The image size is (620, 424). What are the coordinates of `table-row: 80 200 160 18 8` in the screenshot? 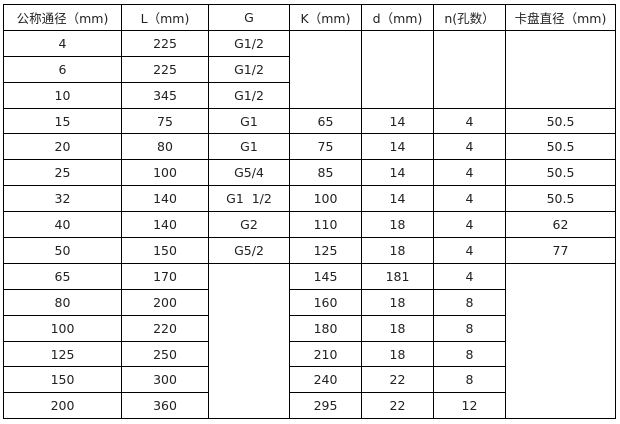 It's located at (309, 302).